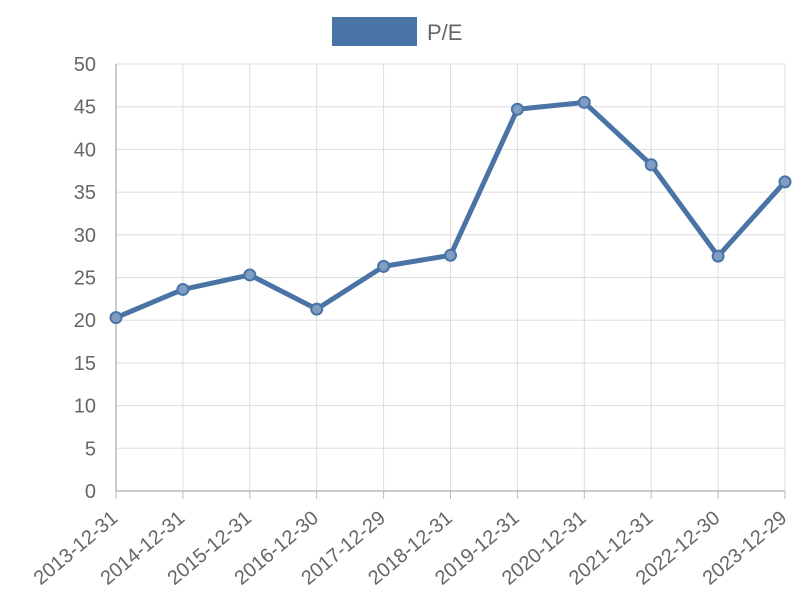  I want to click on y-tick-label: 10, so click(85, 407).